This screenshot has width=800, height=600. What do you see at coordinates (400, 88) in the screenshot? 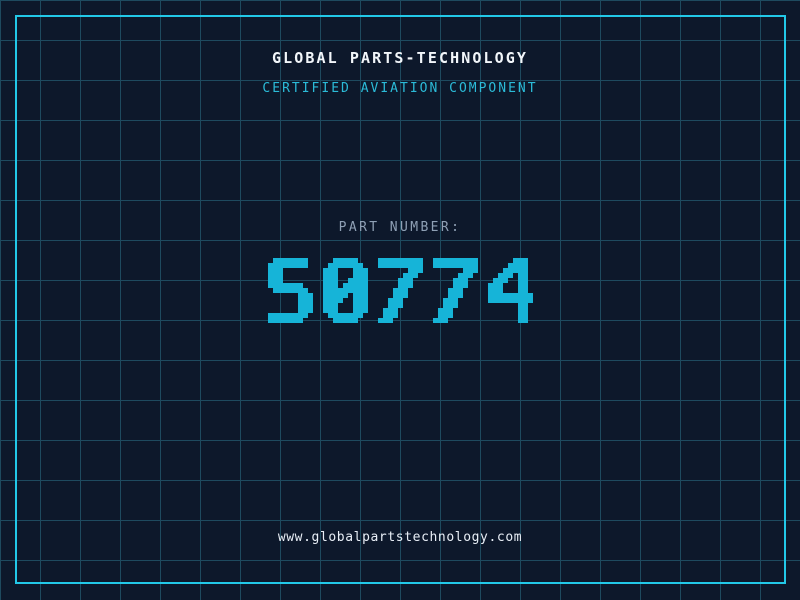
I see `certification-line: CERTIFIED AVIATION COMPONENT` at bounding box center [400, 88].